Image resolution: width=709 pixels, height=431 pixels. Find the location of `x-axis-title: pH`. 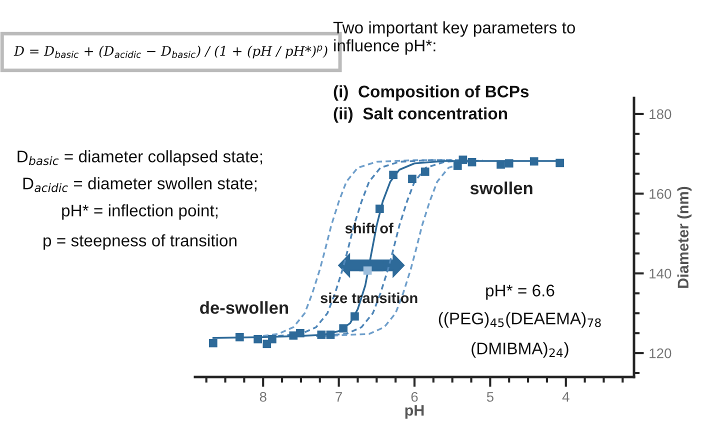

x-axis-title: pH is located at coordinates (414, 412).